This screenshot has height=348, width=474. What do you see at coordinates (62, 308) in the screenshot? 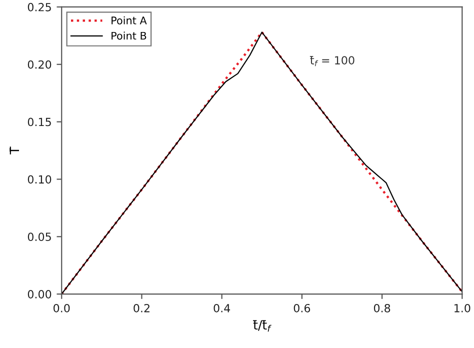
I see `x-tick-label: 0.0` at bounding box center [62, 308].